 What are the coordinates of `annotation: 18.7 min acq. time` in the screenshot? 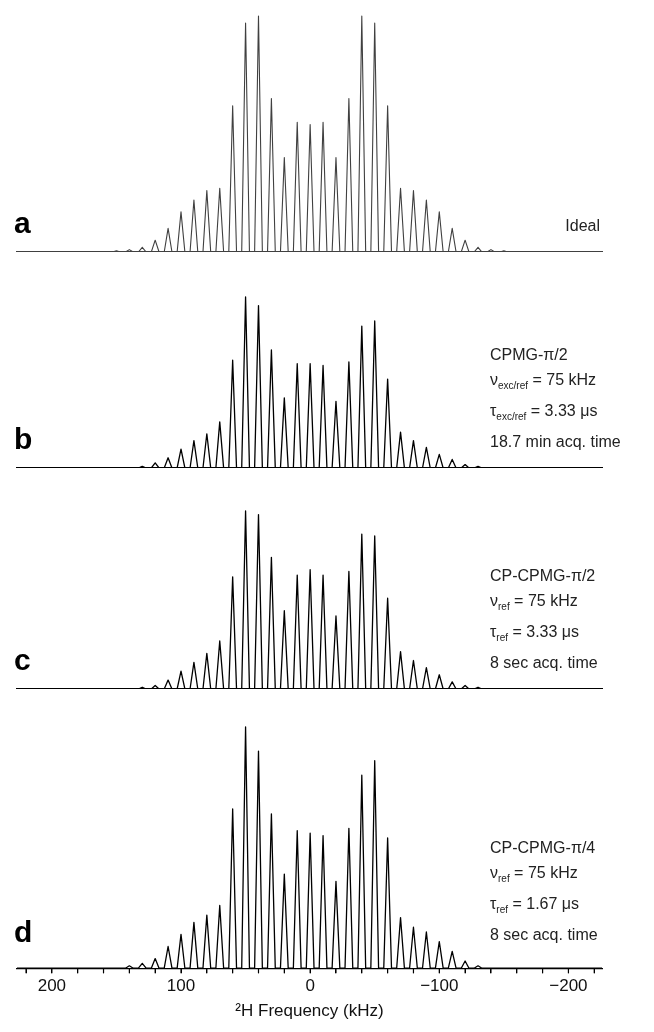 It's located at (555, 441).